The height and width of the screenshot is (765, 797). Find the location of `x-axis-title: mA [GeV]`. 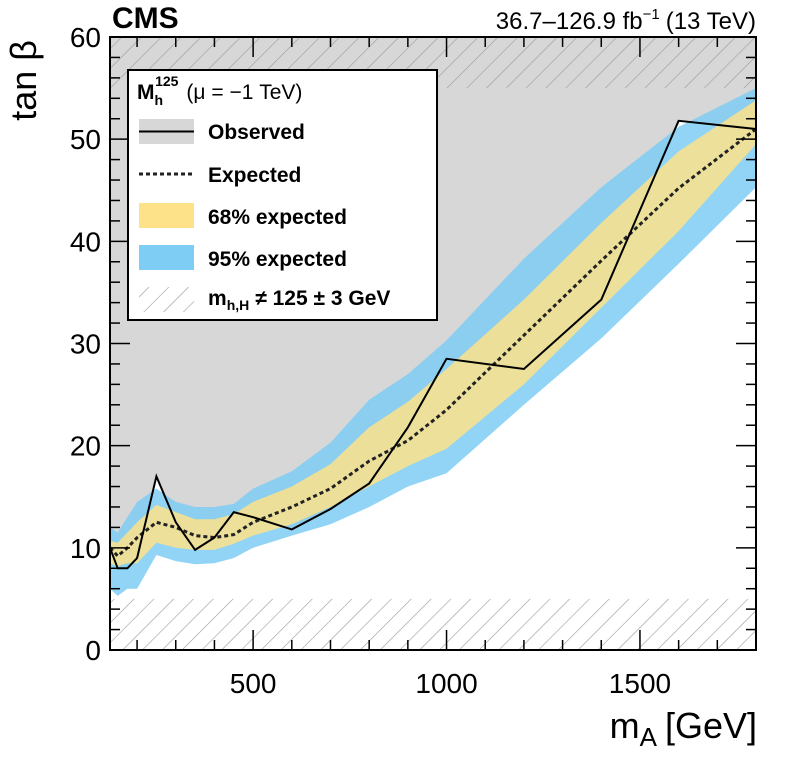

x-axis-title: mA [GeV] is located at coordinates (683, 728).